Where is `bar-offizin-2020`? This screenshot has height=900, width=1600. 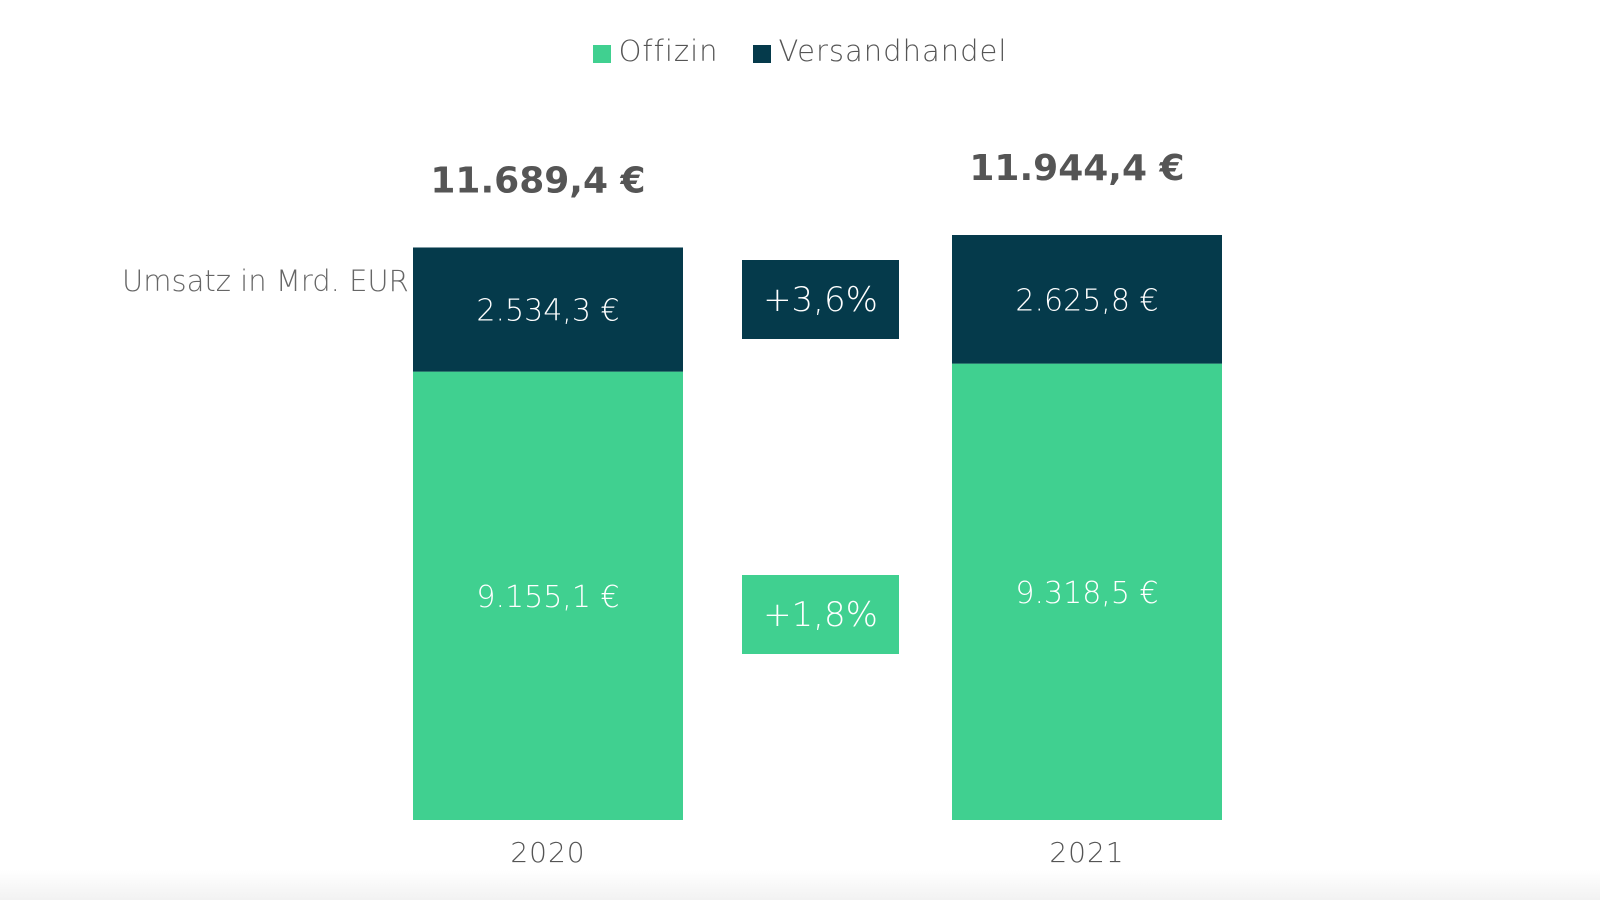 bar-offizin-2020 is located at coordinates (548, 595).